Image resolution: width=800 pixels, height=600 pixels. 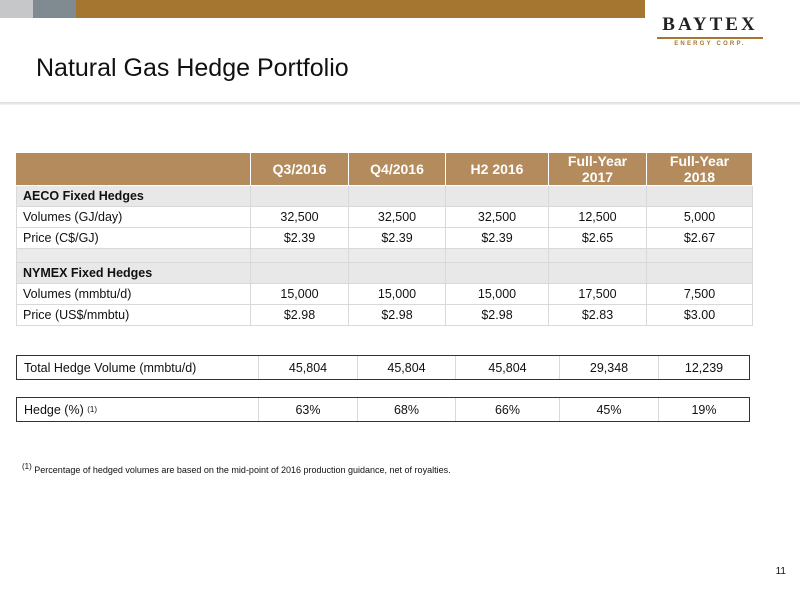 I want to click on table-cell: 12,239, so click(x=703, y=367).